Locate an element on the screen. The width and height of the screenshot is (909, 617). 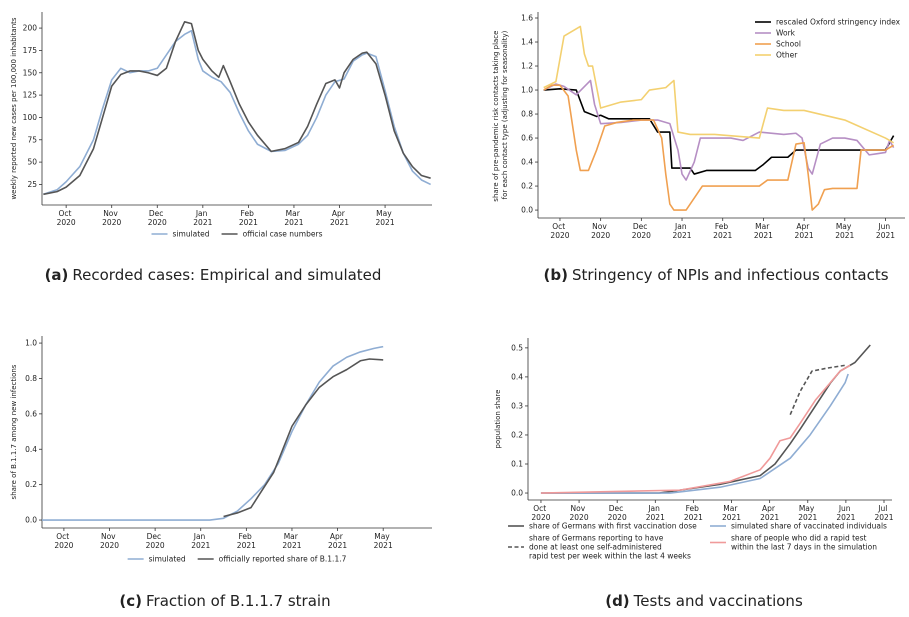
legend-label: rescaled Oxford stringency index is located at coordinates (838, 22).